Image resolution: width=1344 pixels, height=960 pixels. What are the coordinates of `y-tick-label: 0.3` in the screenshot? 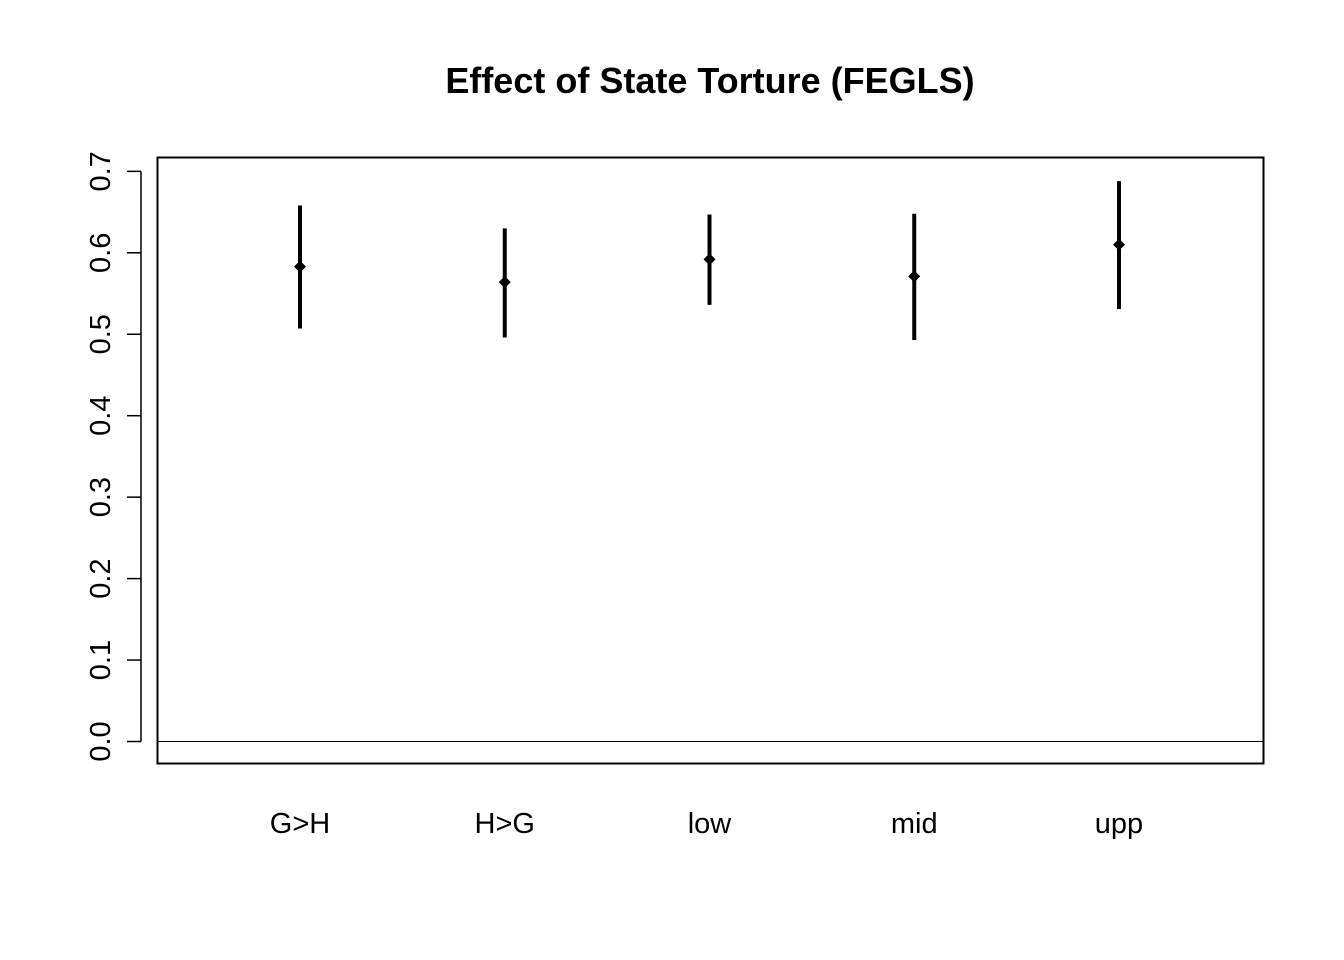 It's located at (101, 497).